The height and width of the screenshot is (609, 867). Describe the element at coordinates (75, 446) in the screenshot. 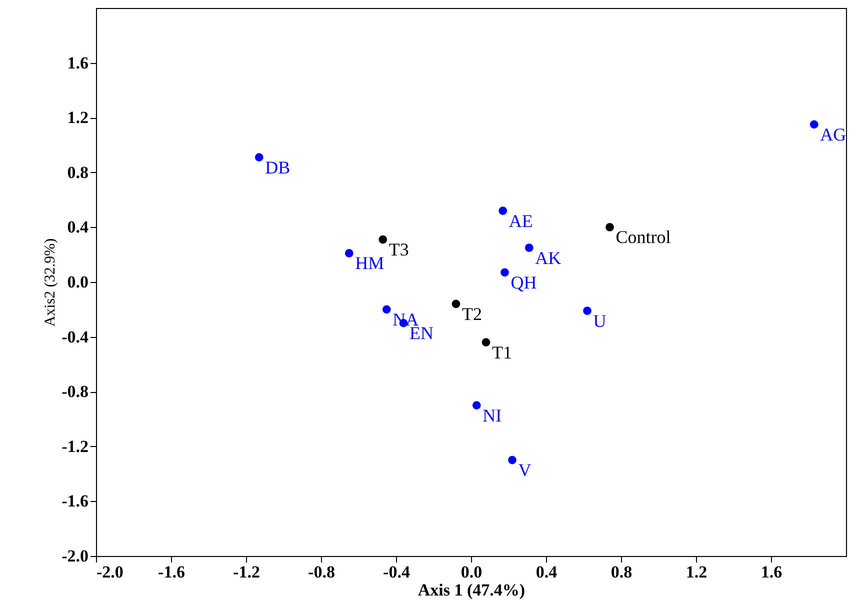

I see `y-tick-label: -1.2` at that location.